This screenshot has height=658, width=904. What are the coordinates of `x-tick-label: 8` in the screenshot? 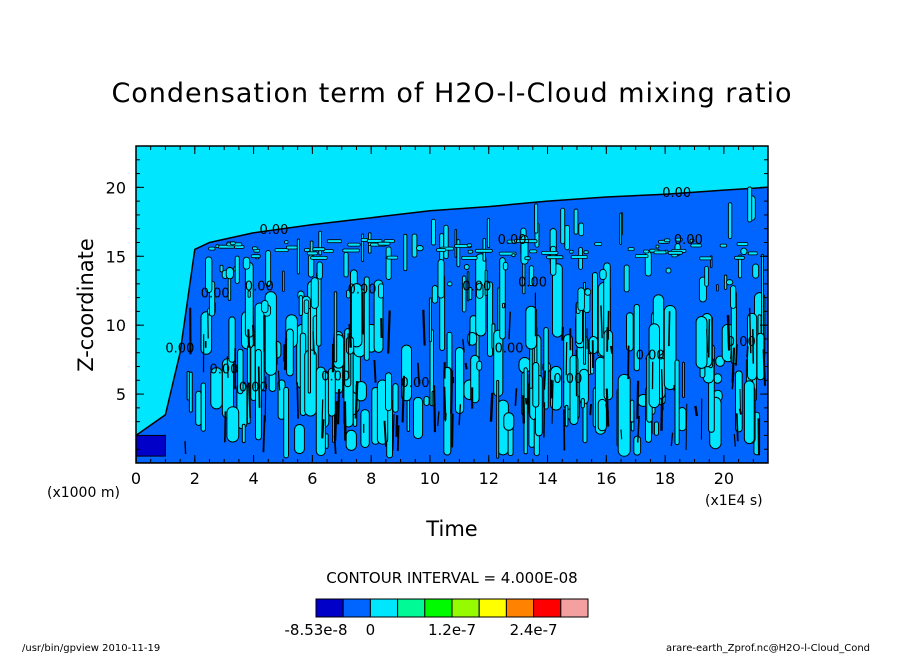 It's located at (371, 478).